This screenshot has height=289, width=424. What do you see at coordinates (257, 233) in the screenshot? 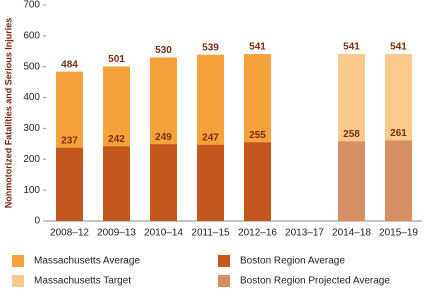
I see `x-tick-label: 2012–16` at bounding box center [257, 233].